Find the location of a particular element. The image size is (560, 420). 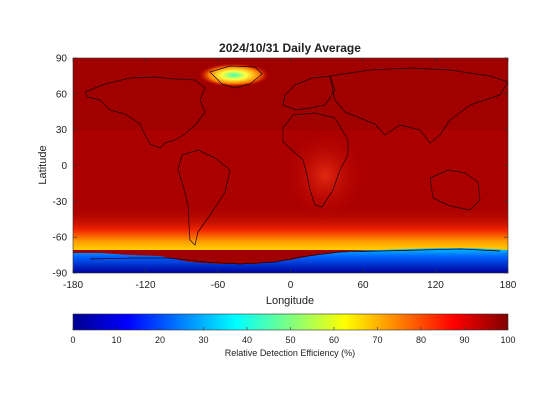

colorbar-tick-label: 10 is located at coordinates (116, 340).